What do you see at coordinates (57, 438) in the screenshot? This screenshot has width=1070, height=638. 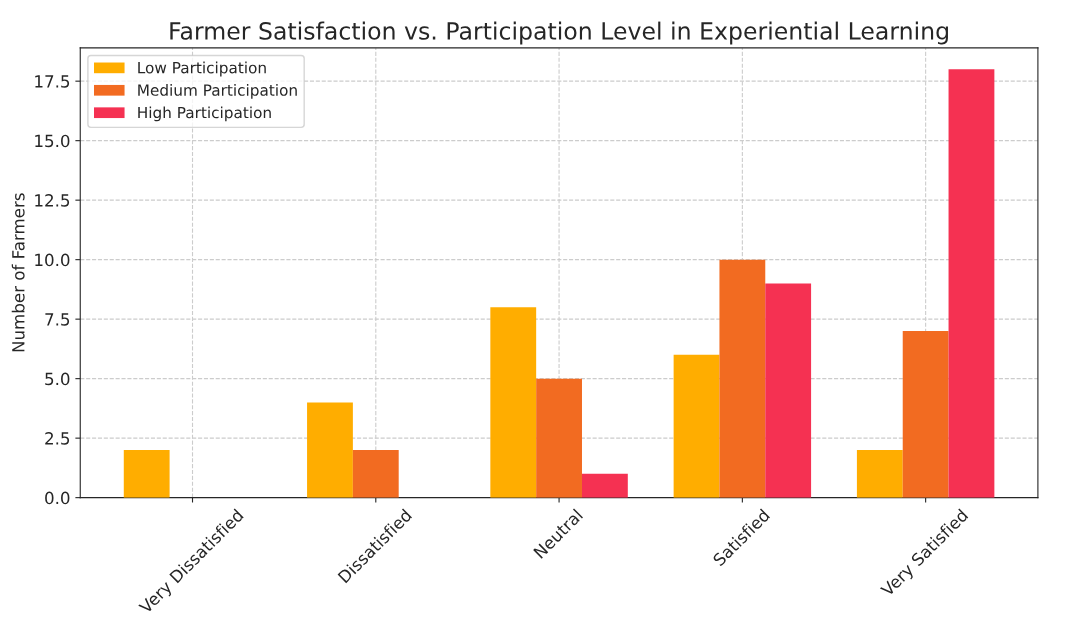 I see `y-tick-label: 2.5` at bounding box center [57, 438].